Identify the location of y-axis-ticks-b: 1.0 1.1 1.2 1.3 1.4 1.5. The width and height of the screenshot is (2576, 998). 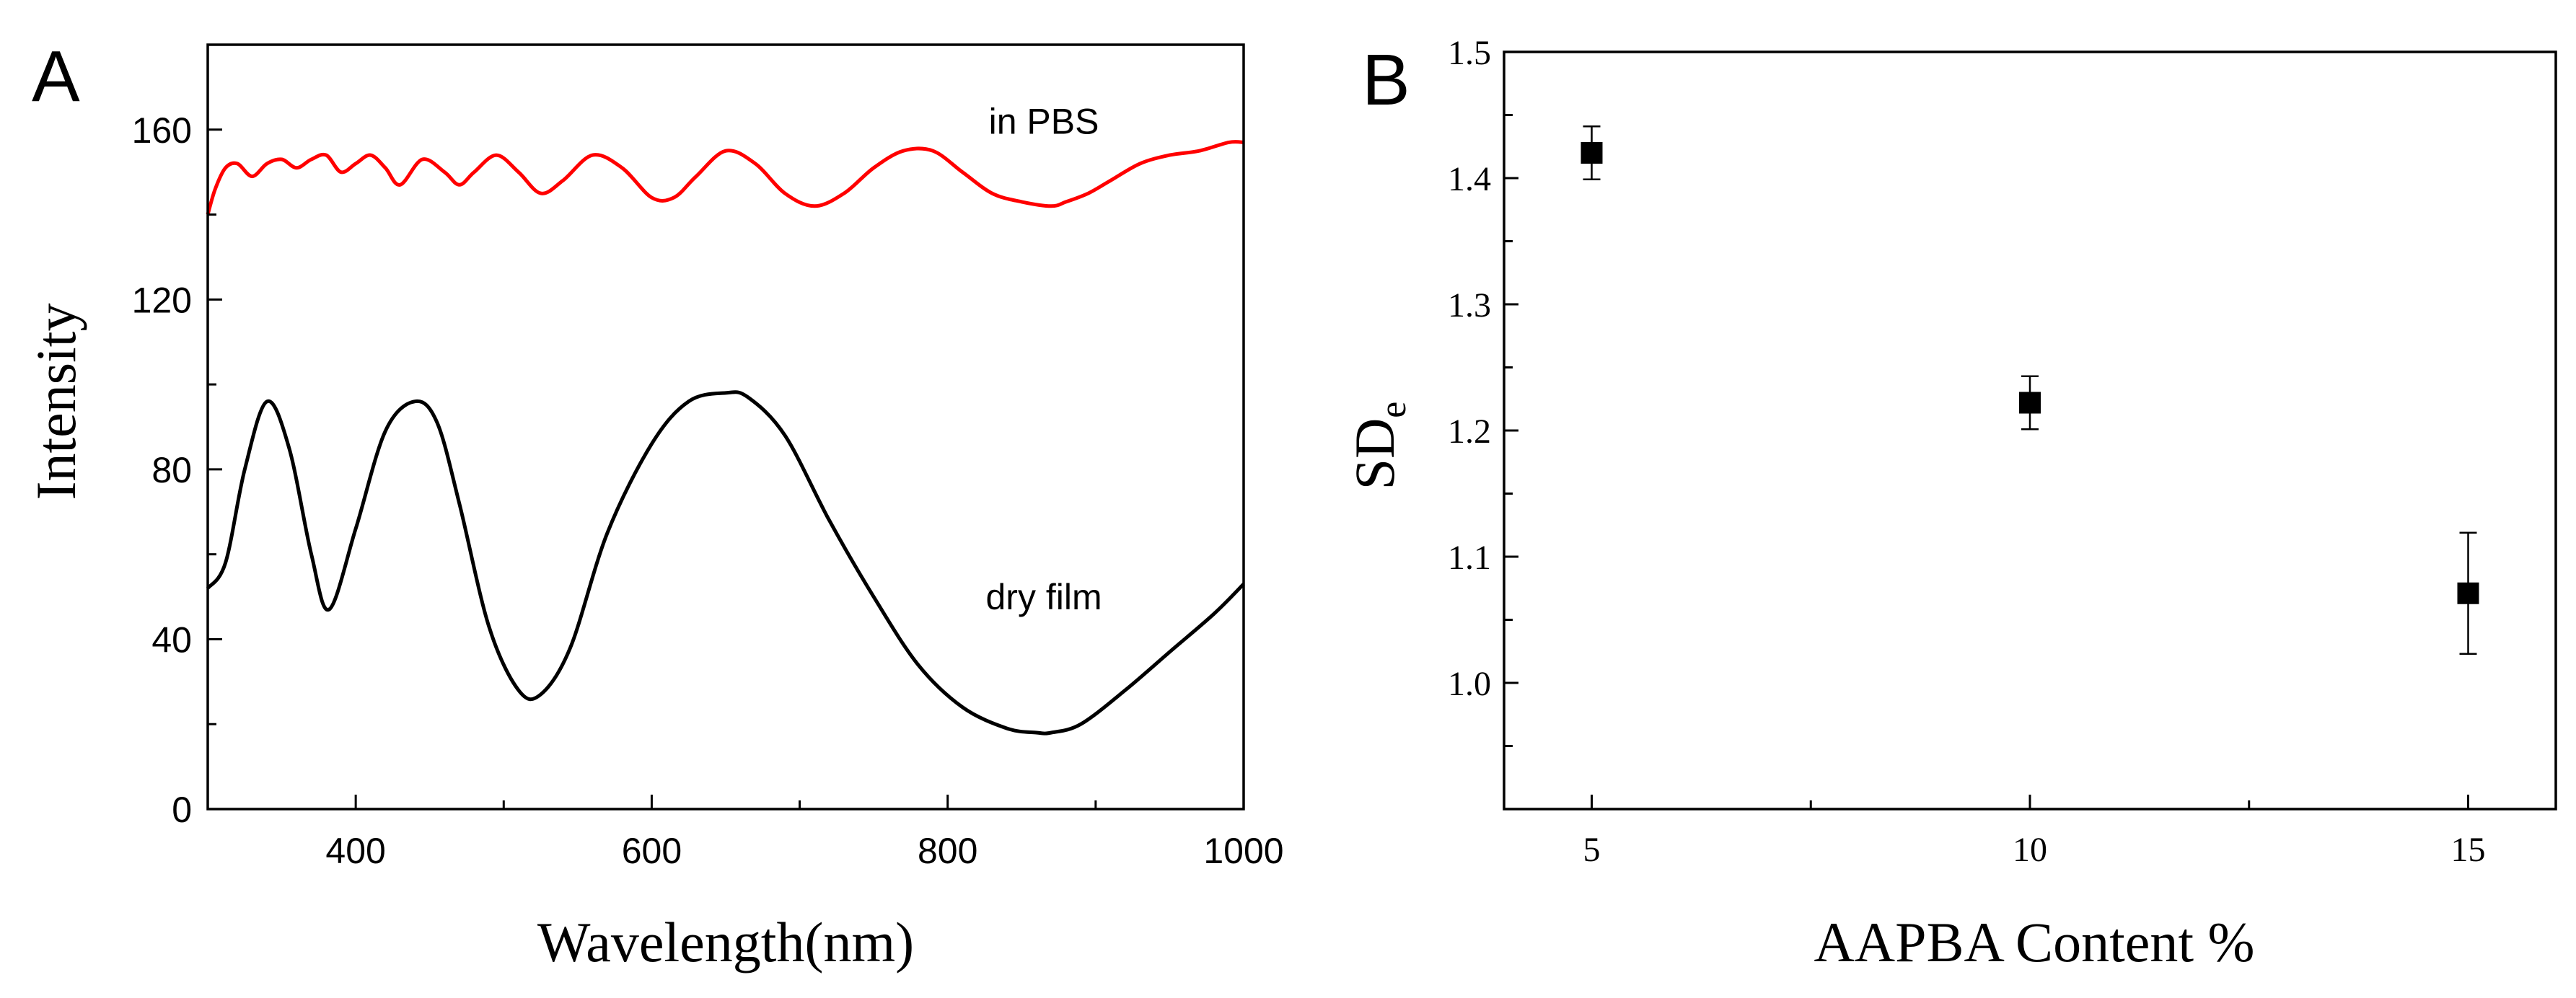
(1483, 422).